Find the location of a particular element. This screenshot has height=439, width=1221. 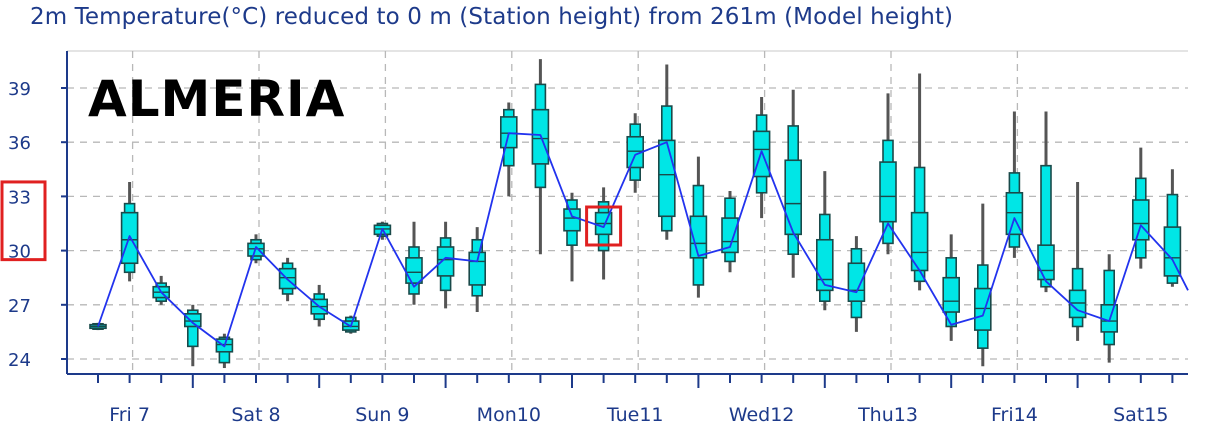

y-tick-label: 36 is located at coordinates (19, 143).